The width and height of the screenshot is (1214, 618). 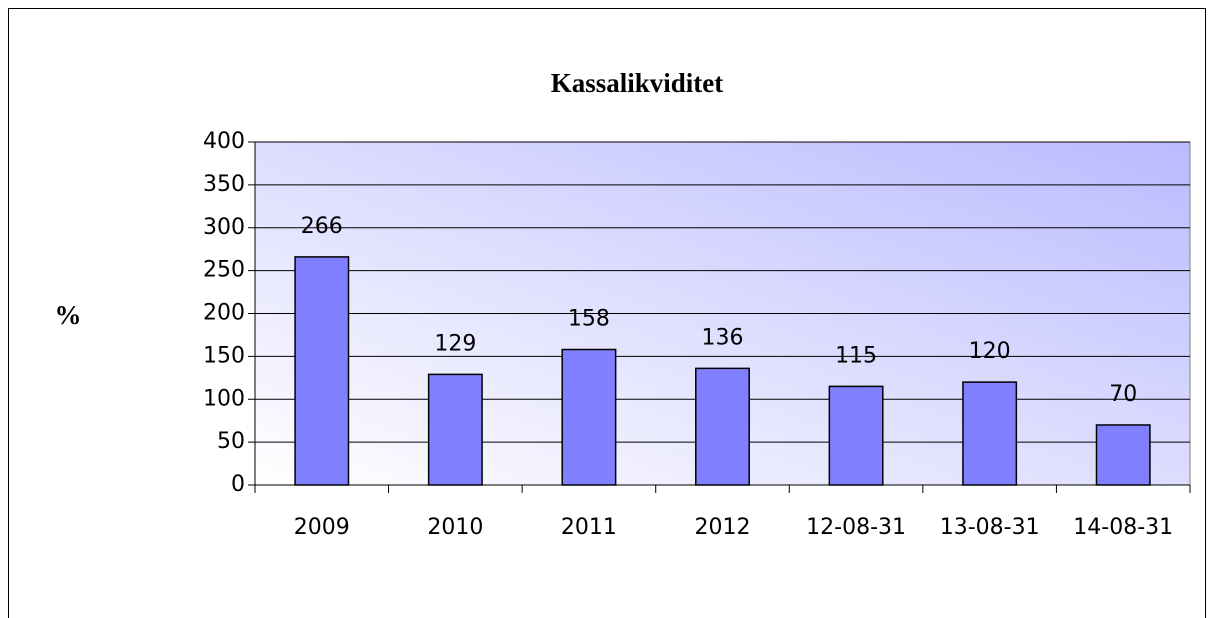 What do you see at coordinates (637, 83) in the screenshot?
I see `chart-title: Kassalikviditet` at bounding box center [637, 83].